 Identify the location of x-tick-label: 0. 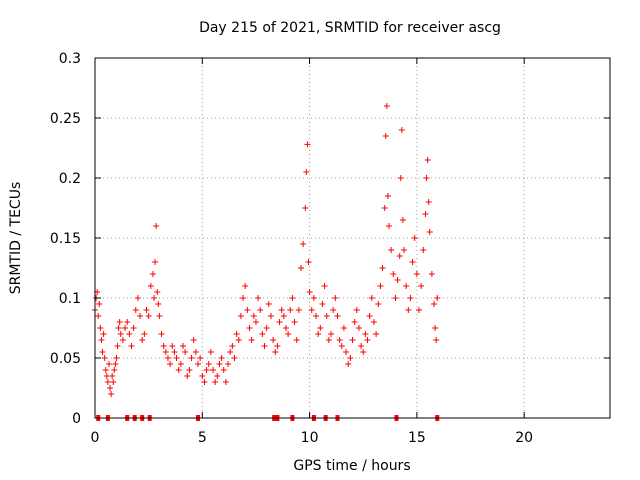
(95, 438).